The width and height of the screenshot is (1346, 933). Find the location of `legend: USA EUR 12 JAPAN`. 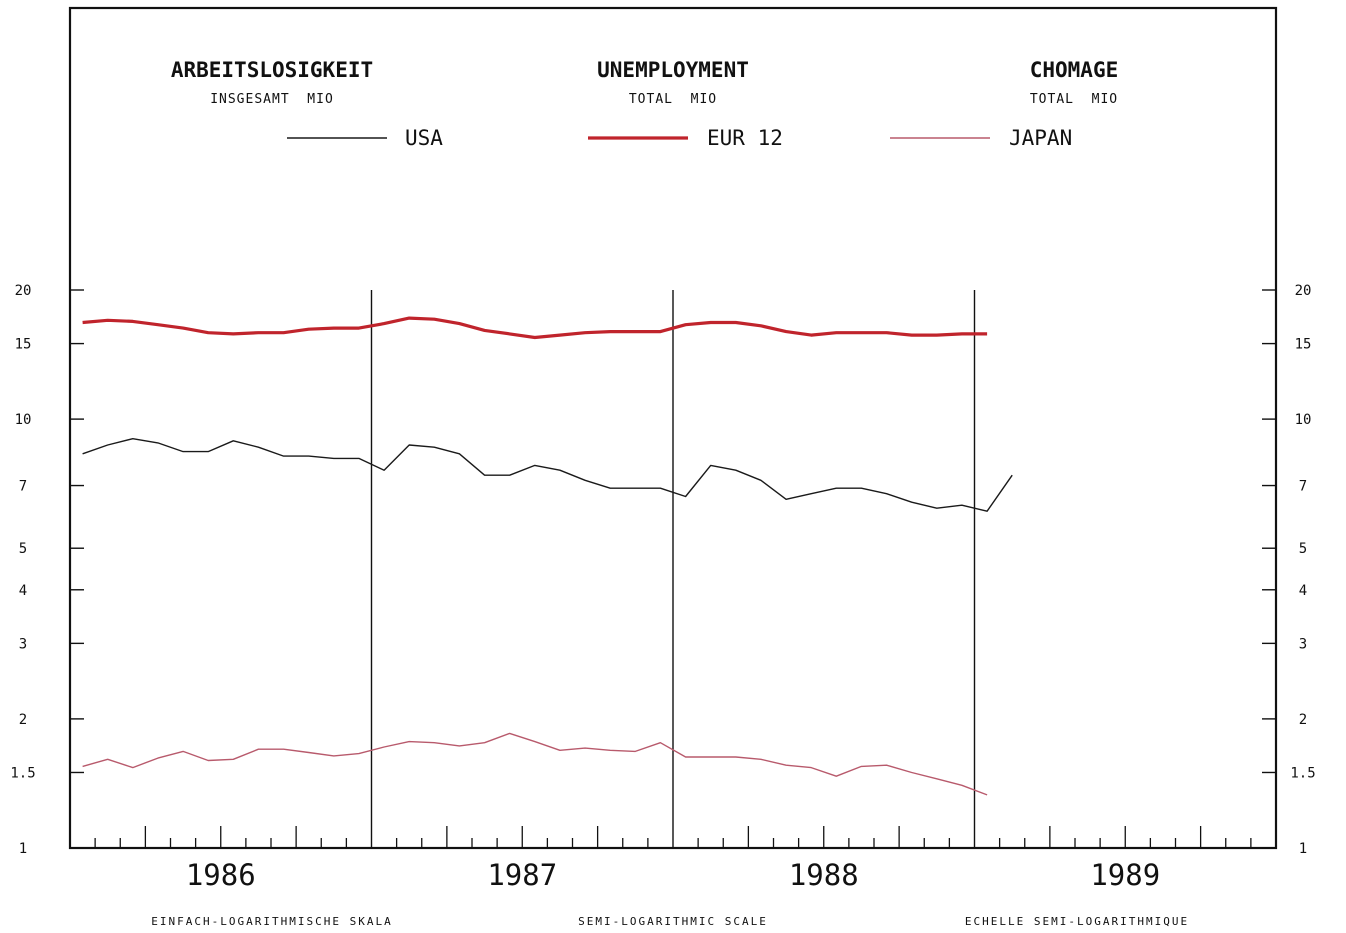

legend: USA EUR 12 JAPAN is located at coordinates (679, 138).